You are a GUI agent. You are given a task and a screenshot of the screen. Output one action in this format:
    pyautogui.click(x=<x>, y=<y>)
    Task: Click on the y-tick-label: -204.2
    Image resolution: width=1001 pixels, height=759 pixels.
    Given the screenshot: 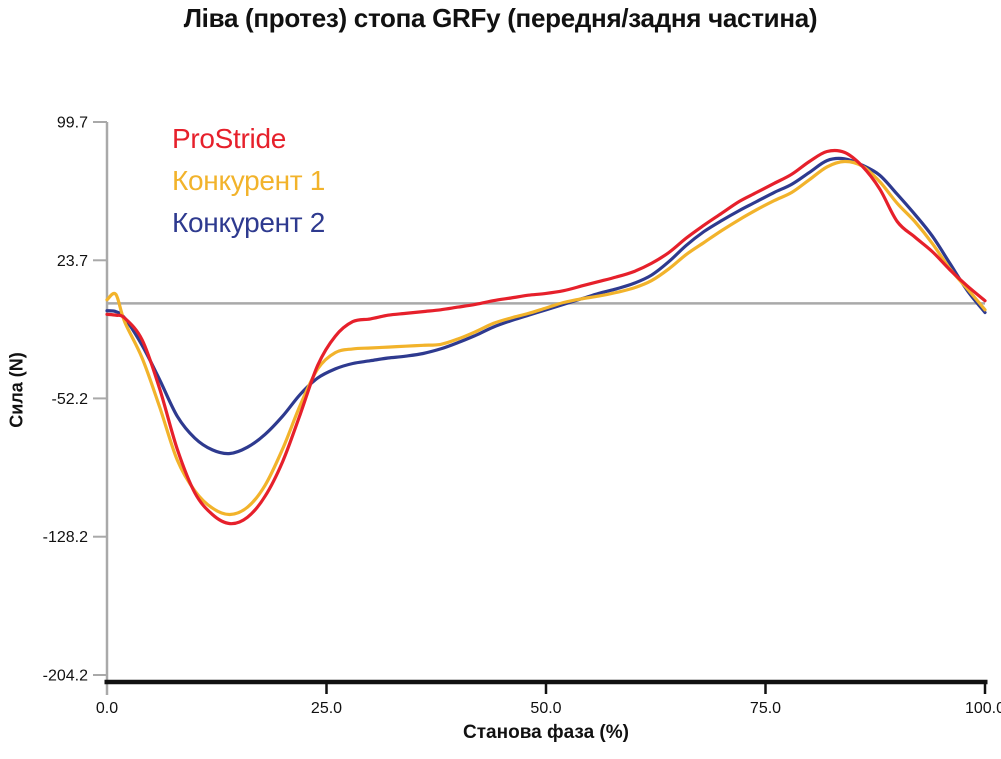 What is the action you would take?
    pyautogui.click(x=65, y=676)
    